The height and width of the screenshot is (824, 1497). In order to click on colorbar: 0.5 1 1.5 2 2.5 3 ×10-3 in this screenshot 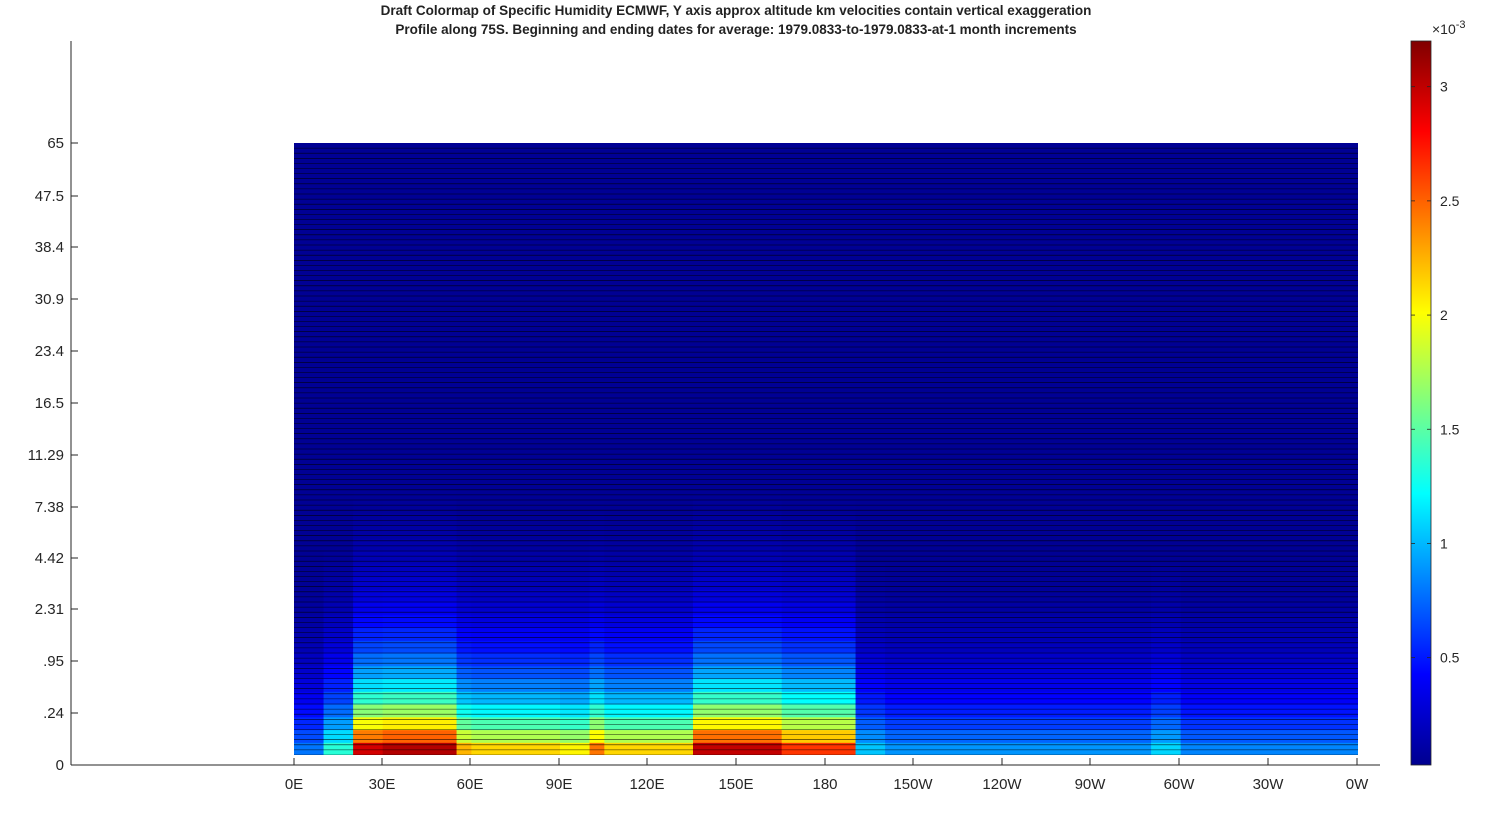, I will do `click(1438, 392)`.